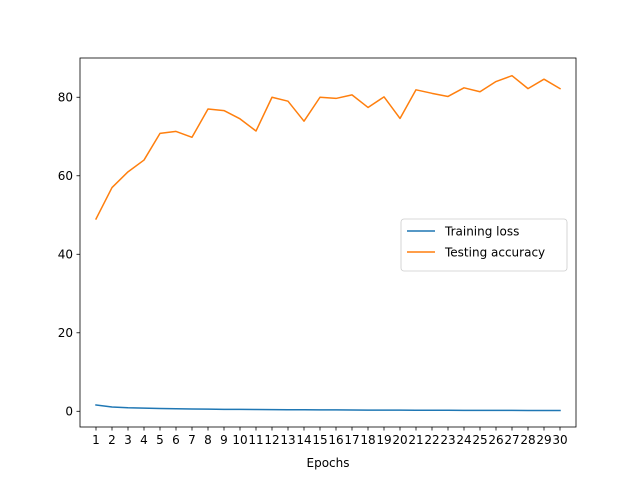 This screenshot has width=640, height=480. I want to click on x-tick-label: 30, so click(559, 440).